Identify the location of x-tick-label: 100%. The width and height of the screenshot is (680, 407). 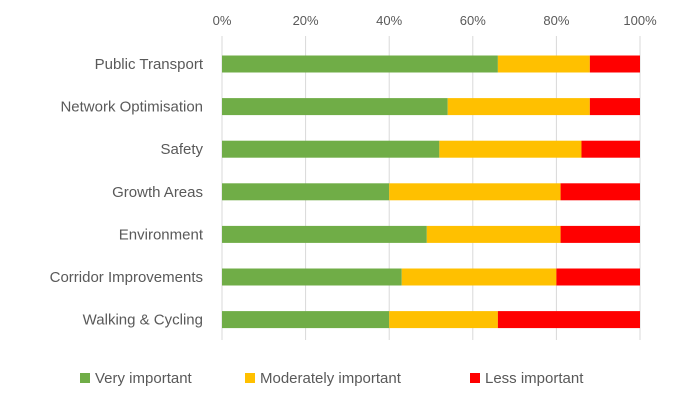
(640, 20).